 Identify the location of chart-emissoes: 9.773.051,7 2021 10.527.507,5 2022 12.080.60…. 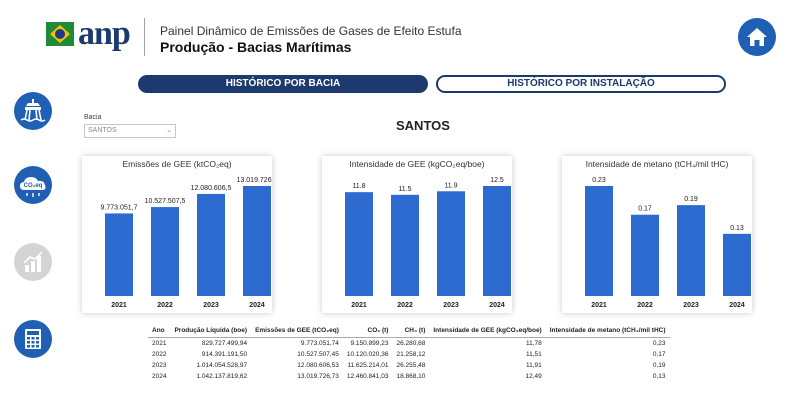
(186, 243).